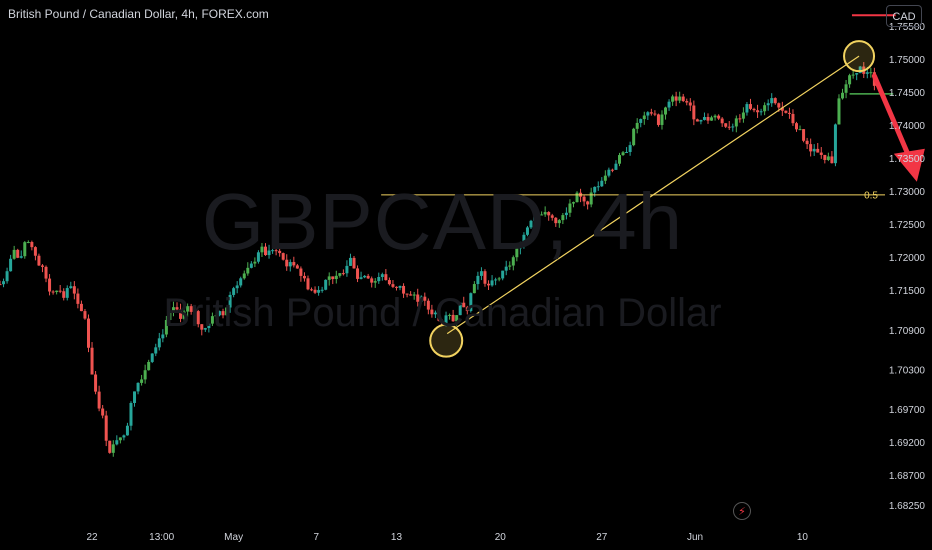 This screenshot has height=550, width=932. What do you see at coordinates (907, 443) in the screenshot?
I see `price-tick-label: 1.69200` at bounding box center [907, 443].